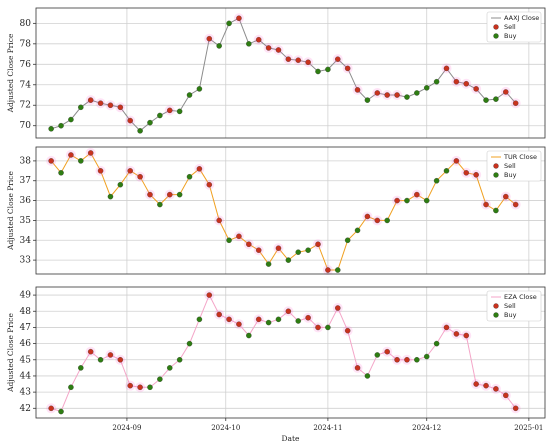 This screenshot has width=550, height=443. I want to click on y-tick-label: 38, so click(26, 161).